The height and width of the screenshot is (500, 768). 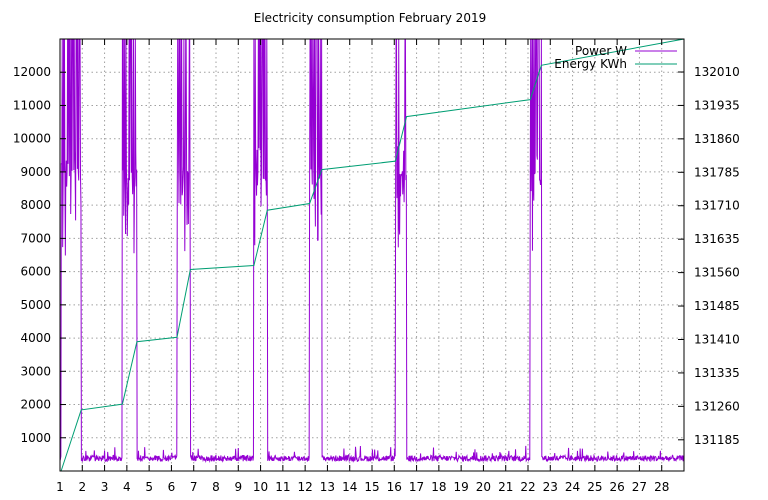 What do you see at coordinates (601, 51) in the screenshot?
I see `legend-label-power: Power W` at bounding box center [601, 51].